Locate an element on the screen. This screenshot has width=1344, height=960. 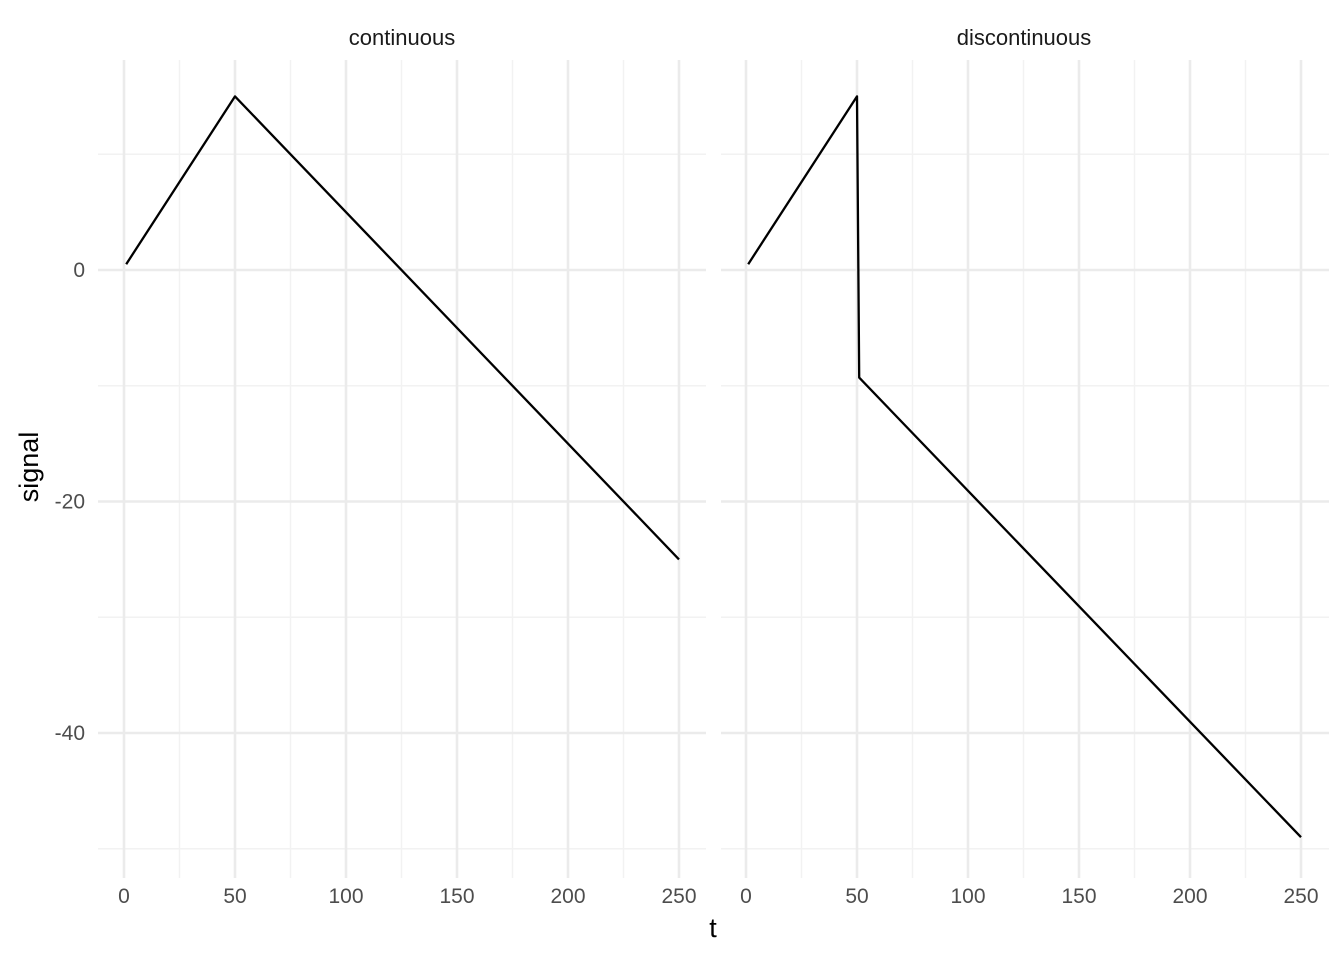
y-tick-label: -40 is located at coordinates (70, 733).